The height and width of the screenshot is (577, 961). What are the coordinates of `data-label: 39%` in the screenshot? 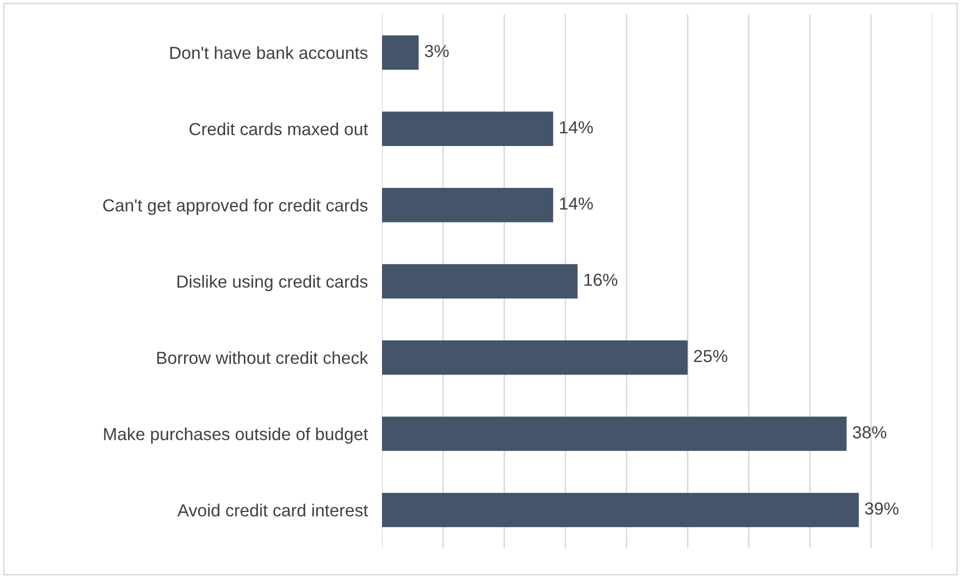 It's located at (881, 508).